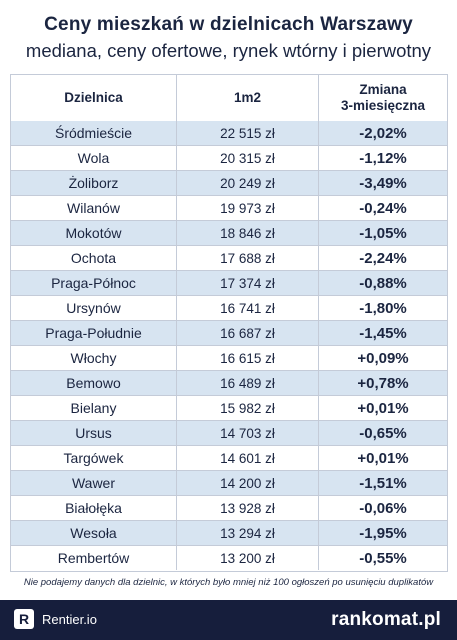  I want to click on footer-bar: R Rentier.io rankomat.pl, so click(228, 620).